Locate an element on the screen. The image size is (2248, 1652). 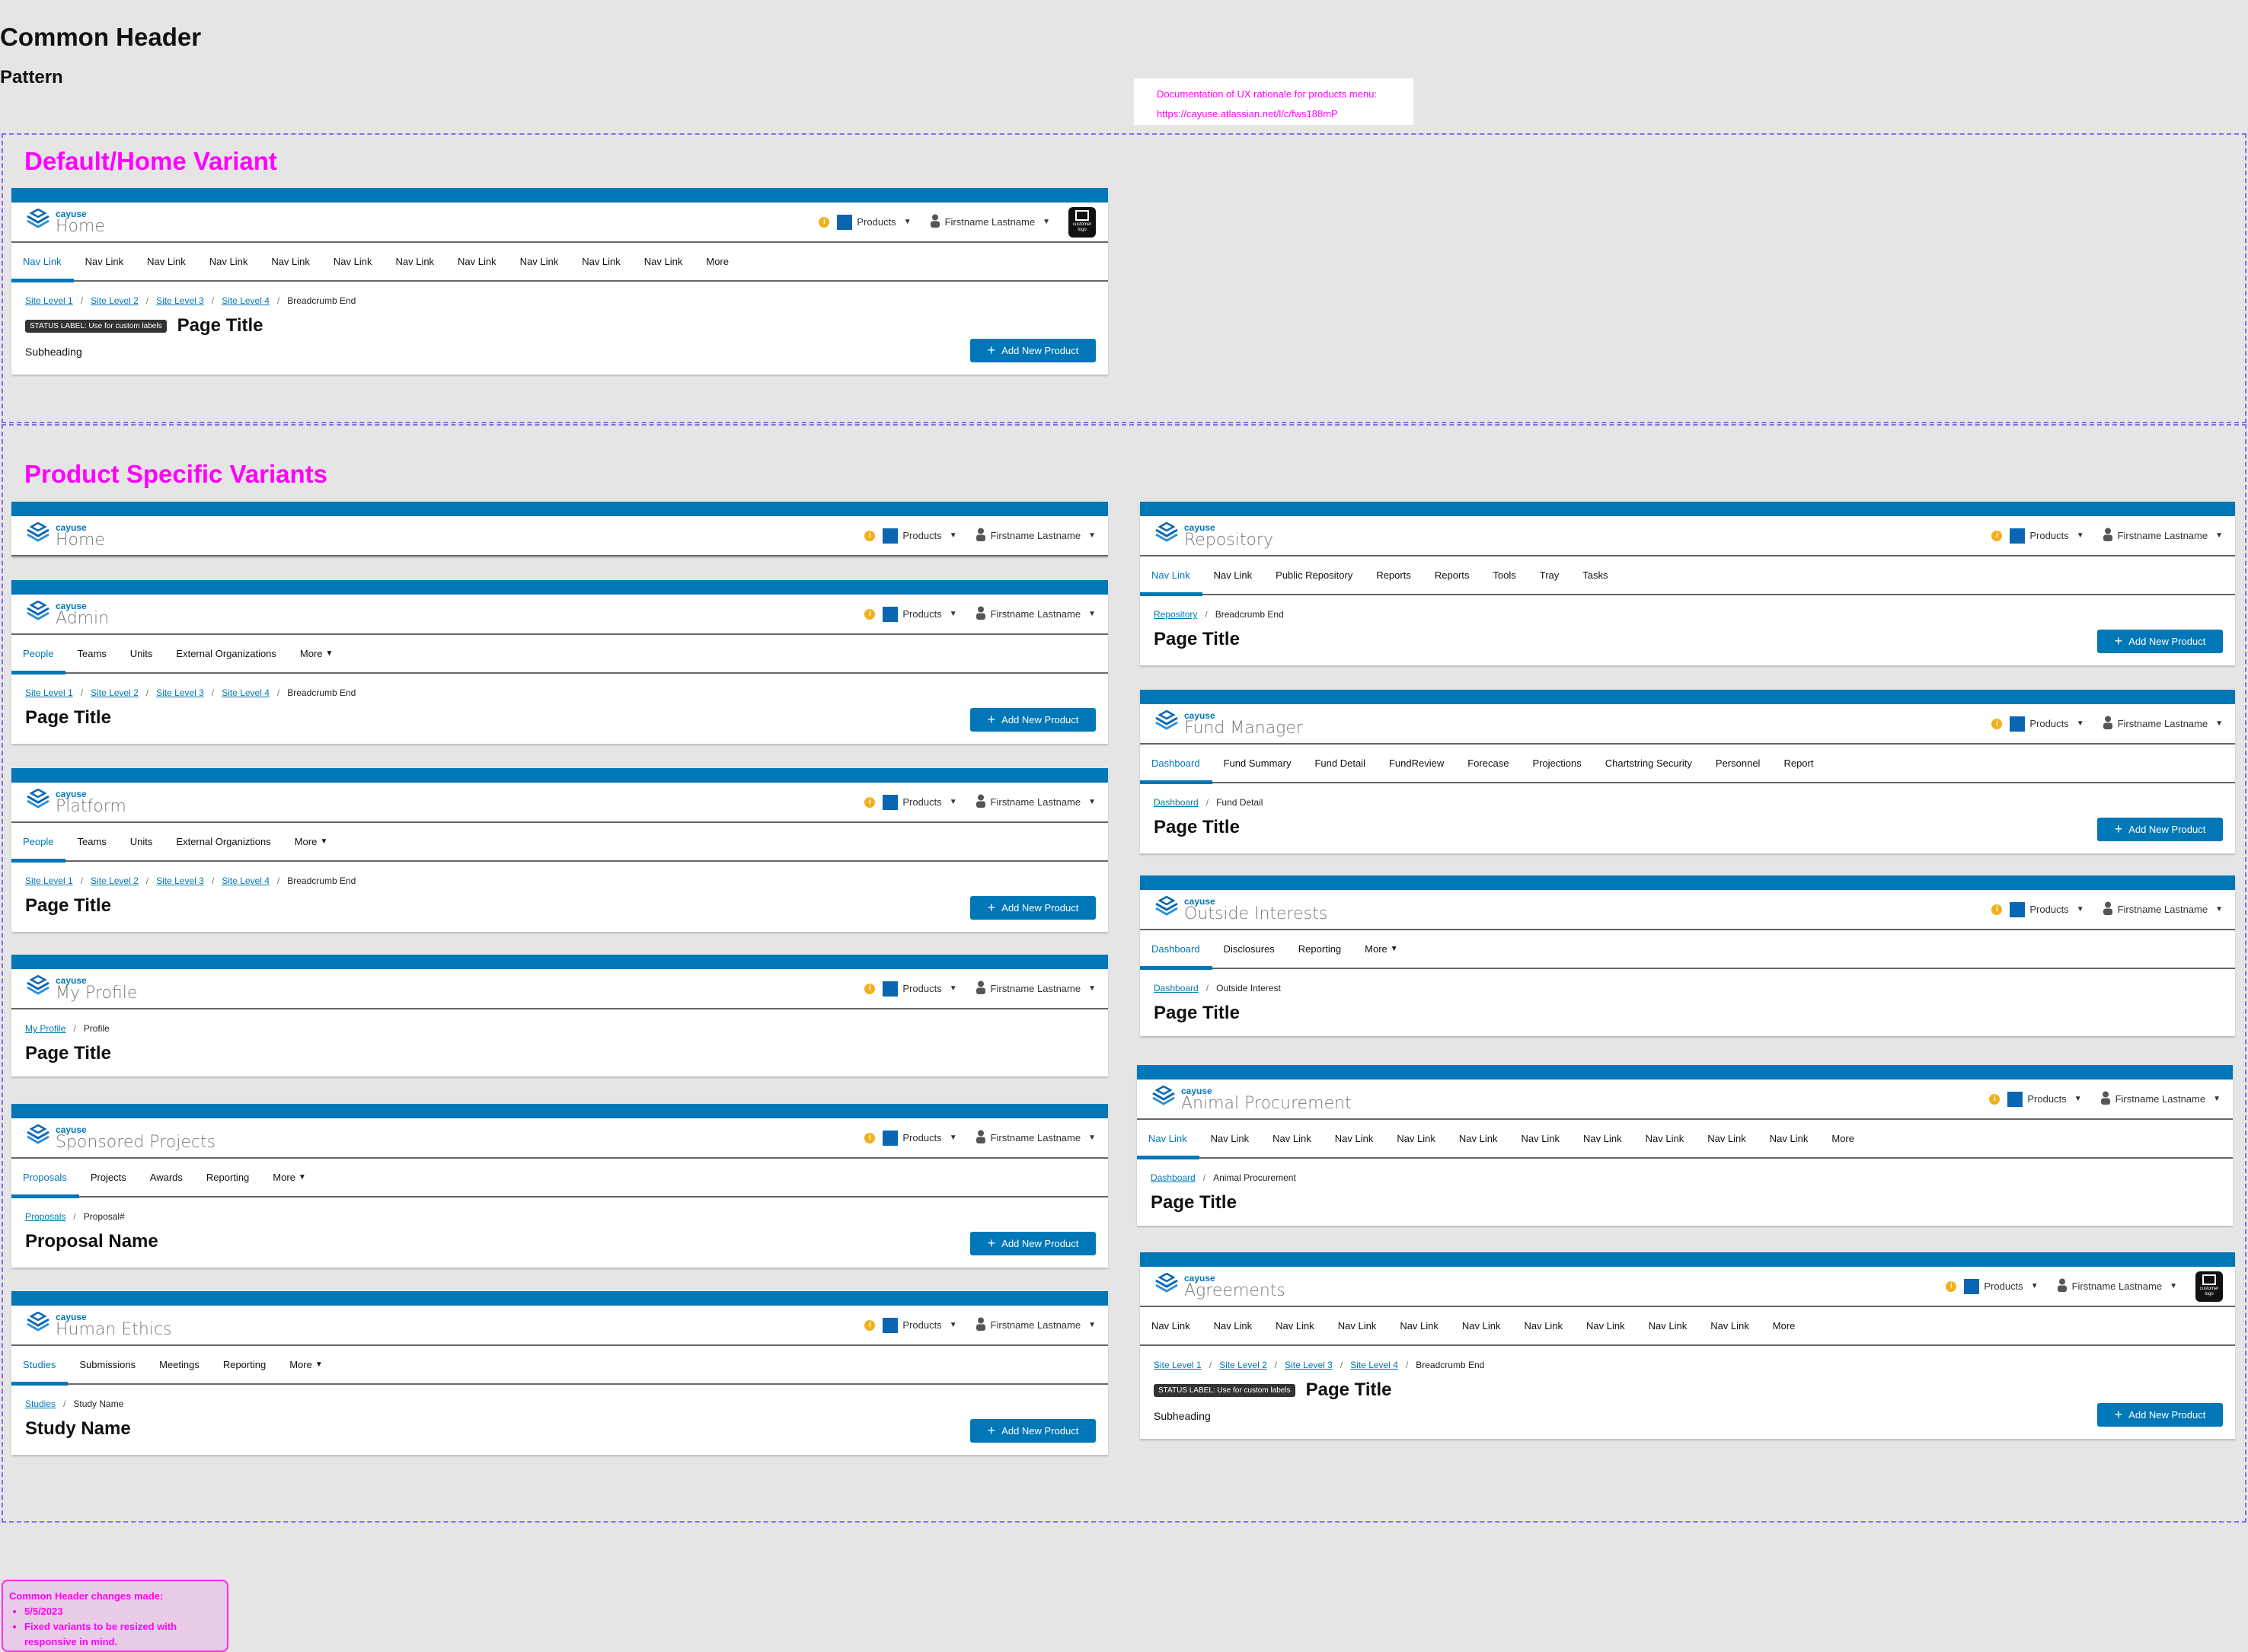
nav-link: Dashboard is located at coordinates (1176, 950).